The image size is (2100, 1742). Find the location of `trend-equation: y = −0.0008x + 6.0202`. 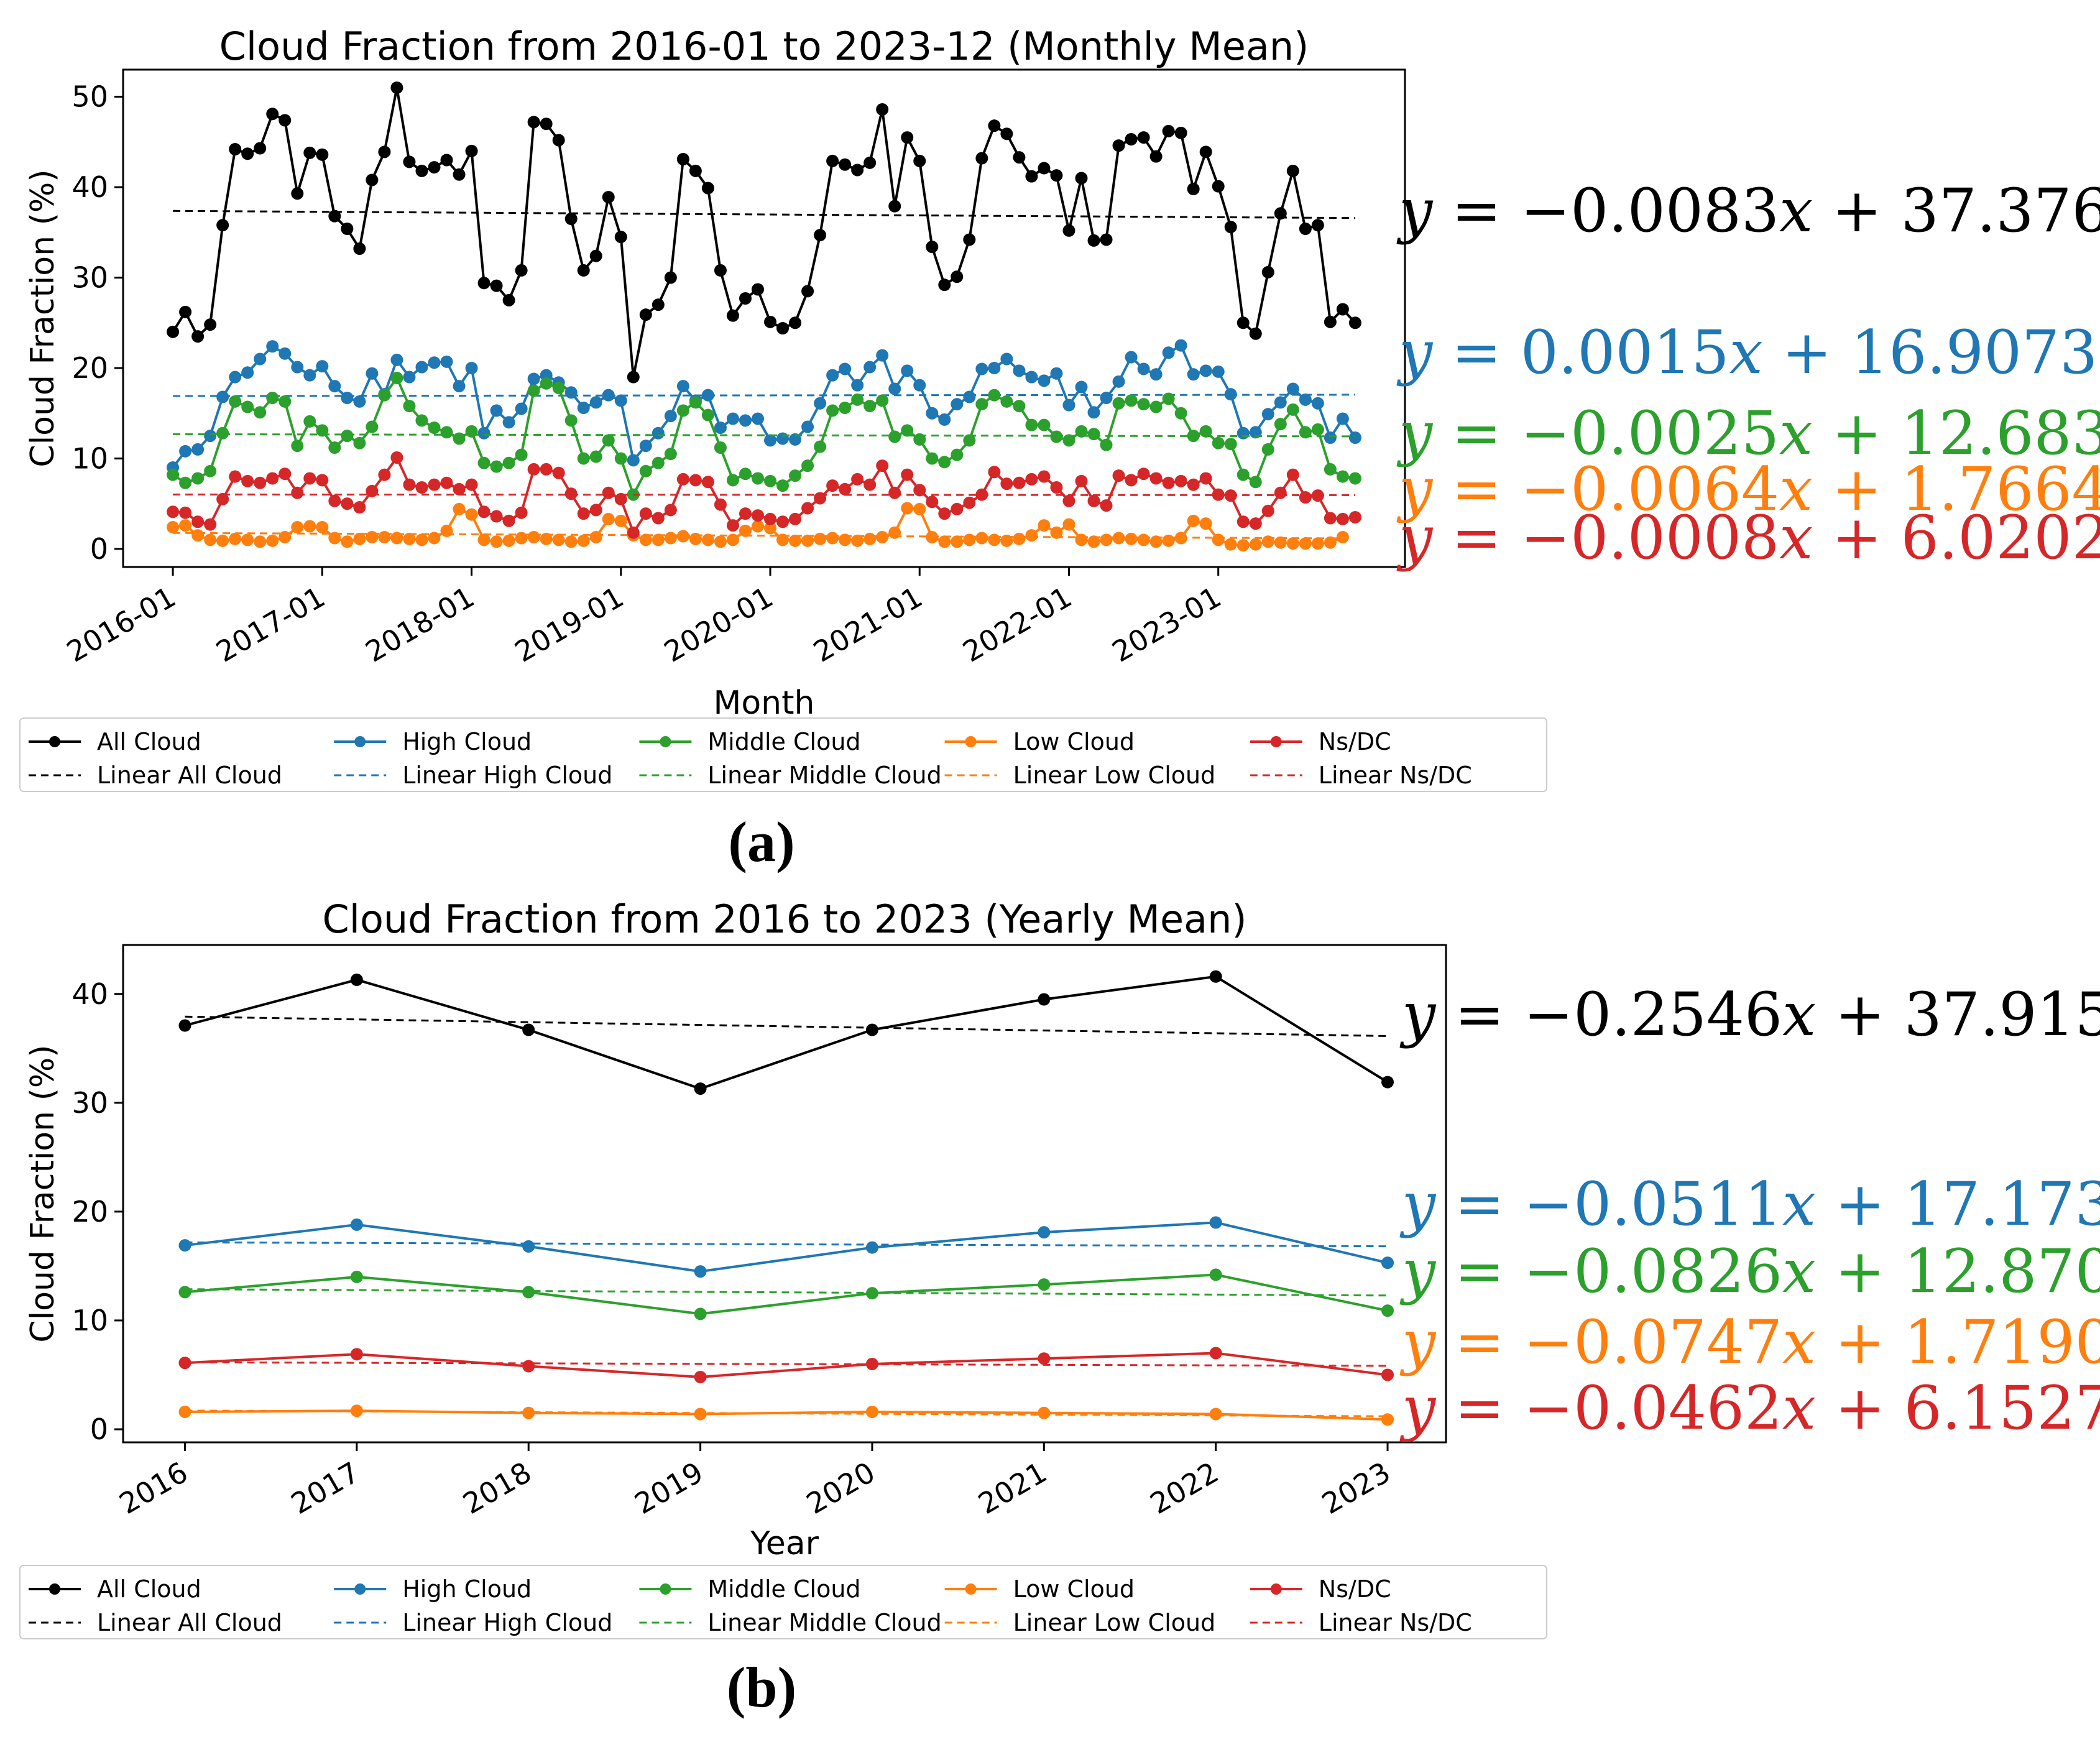

trend-equation: y = −0.0008x + 6.0202 is located at coordinates (1748, 538).